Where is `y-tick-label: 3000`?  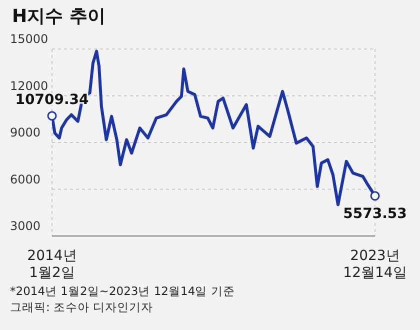 y-tick-label: 3000 is located at coordinates (25, 226).